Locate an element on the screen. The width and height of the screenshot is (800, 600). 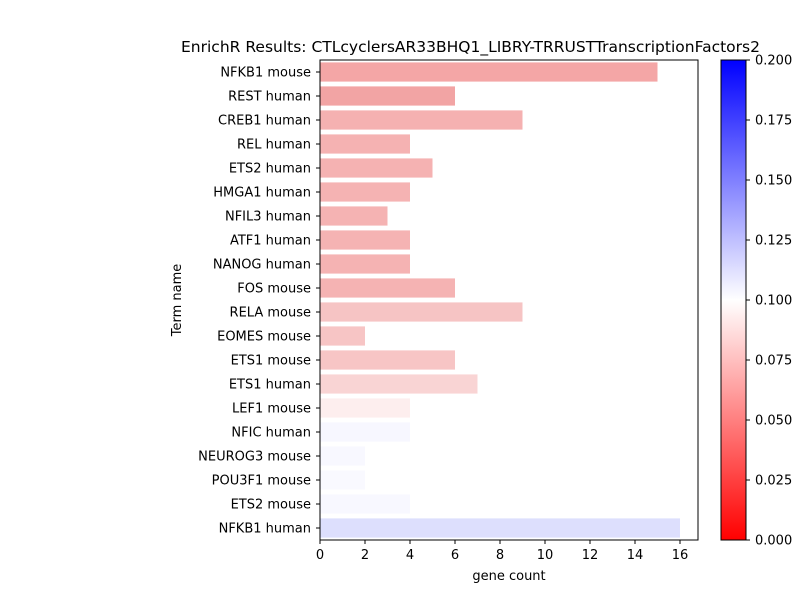
y-tick-label: LEF1 mouse is located at coordinates (271, 409).